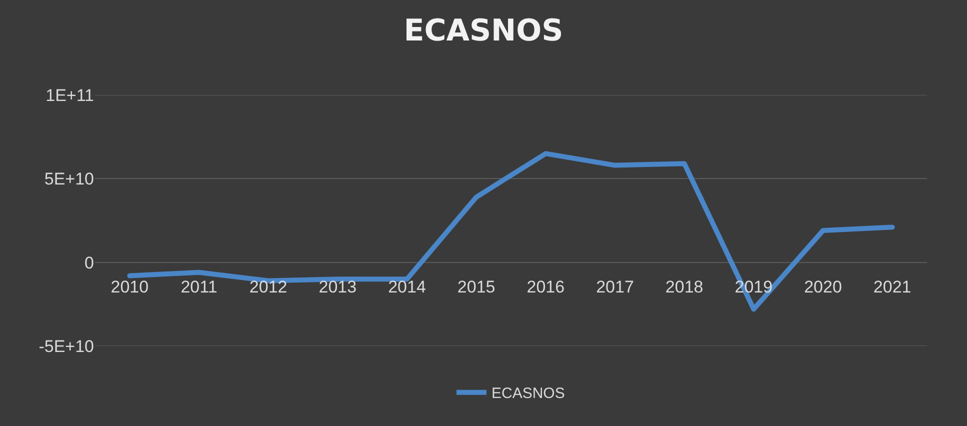 This screenshot has height=426, width=967. I want to click on x-tick-label: 2015, so click(476, 286).